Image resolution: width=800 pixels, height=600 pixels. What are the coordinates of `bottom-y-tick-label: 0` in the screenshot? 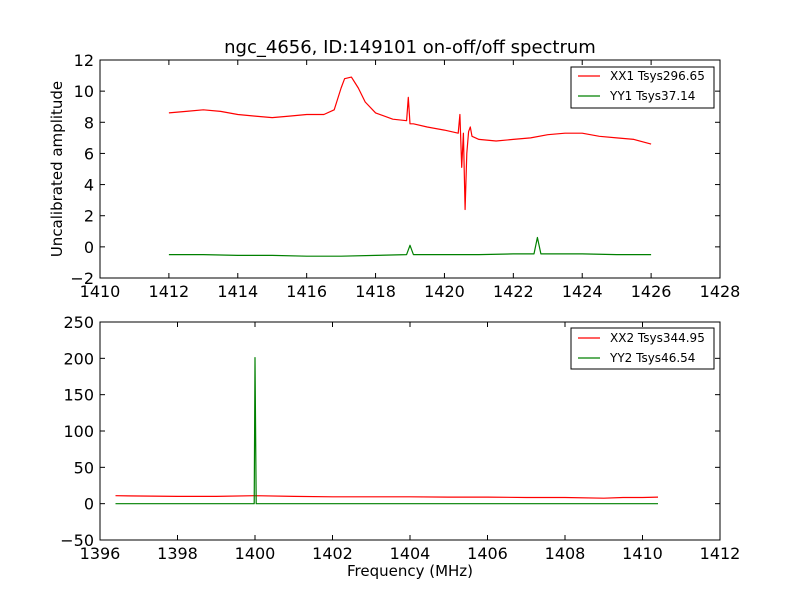 It's located at (89, 504).